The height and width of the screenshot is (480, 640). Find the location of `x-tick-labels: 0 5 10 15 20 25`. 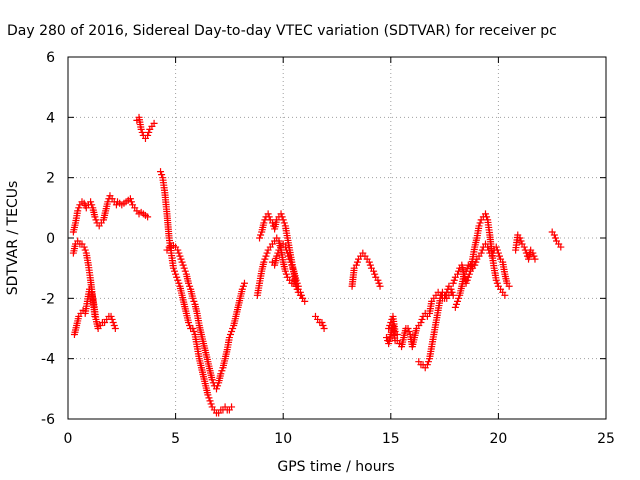

x-tick-labels: 0 5 10 15 20 25 is located at coordinates (339, 439).